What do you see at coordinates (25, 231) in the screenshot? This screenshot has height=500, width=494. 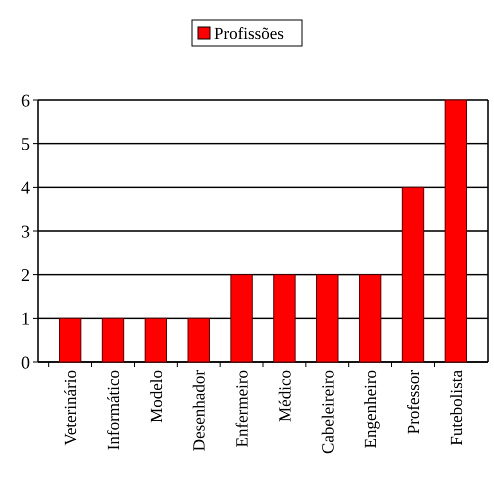 I see `y-tick-label: 3` at bounding box center [25, 231].